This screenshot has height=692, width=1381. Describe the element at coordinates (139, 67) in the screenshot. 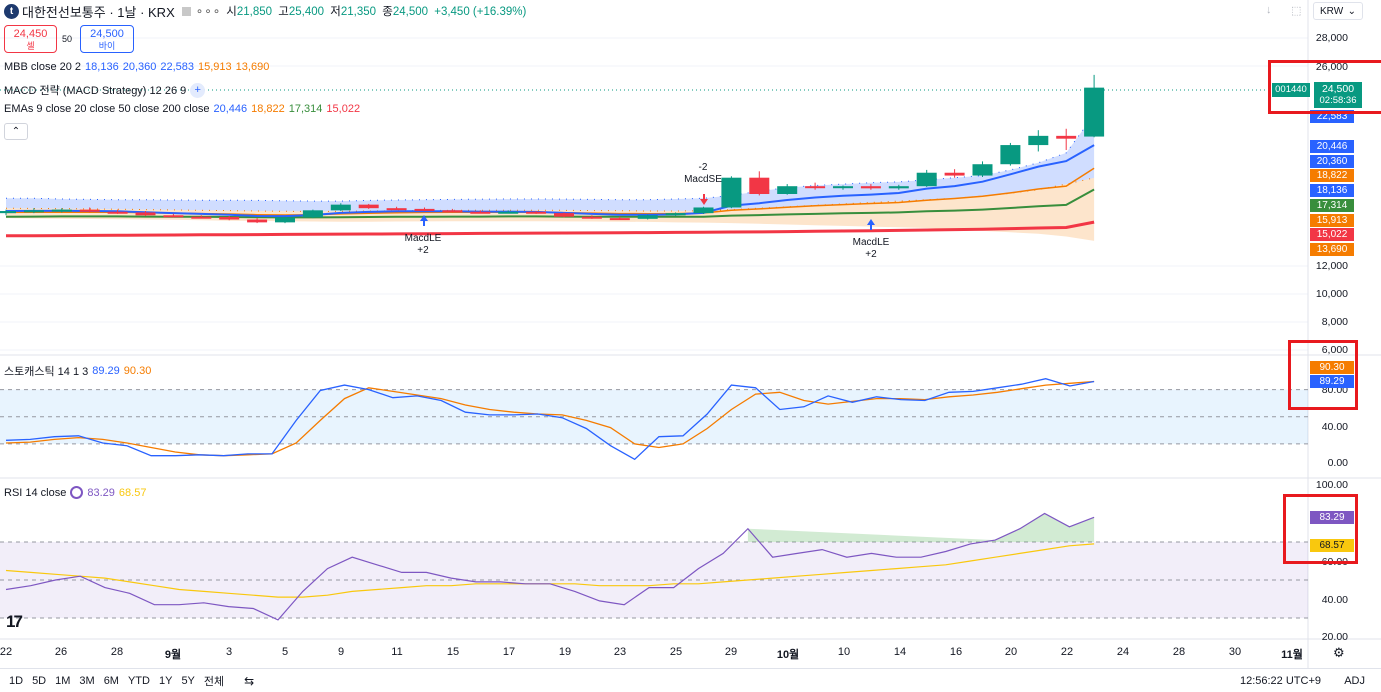

I see `mbb-value-2: 20,360` at that location.